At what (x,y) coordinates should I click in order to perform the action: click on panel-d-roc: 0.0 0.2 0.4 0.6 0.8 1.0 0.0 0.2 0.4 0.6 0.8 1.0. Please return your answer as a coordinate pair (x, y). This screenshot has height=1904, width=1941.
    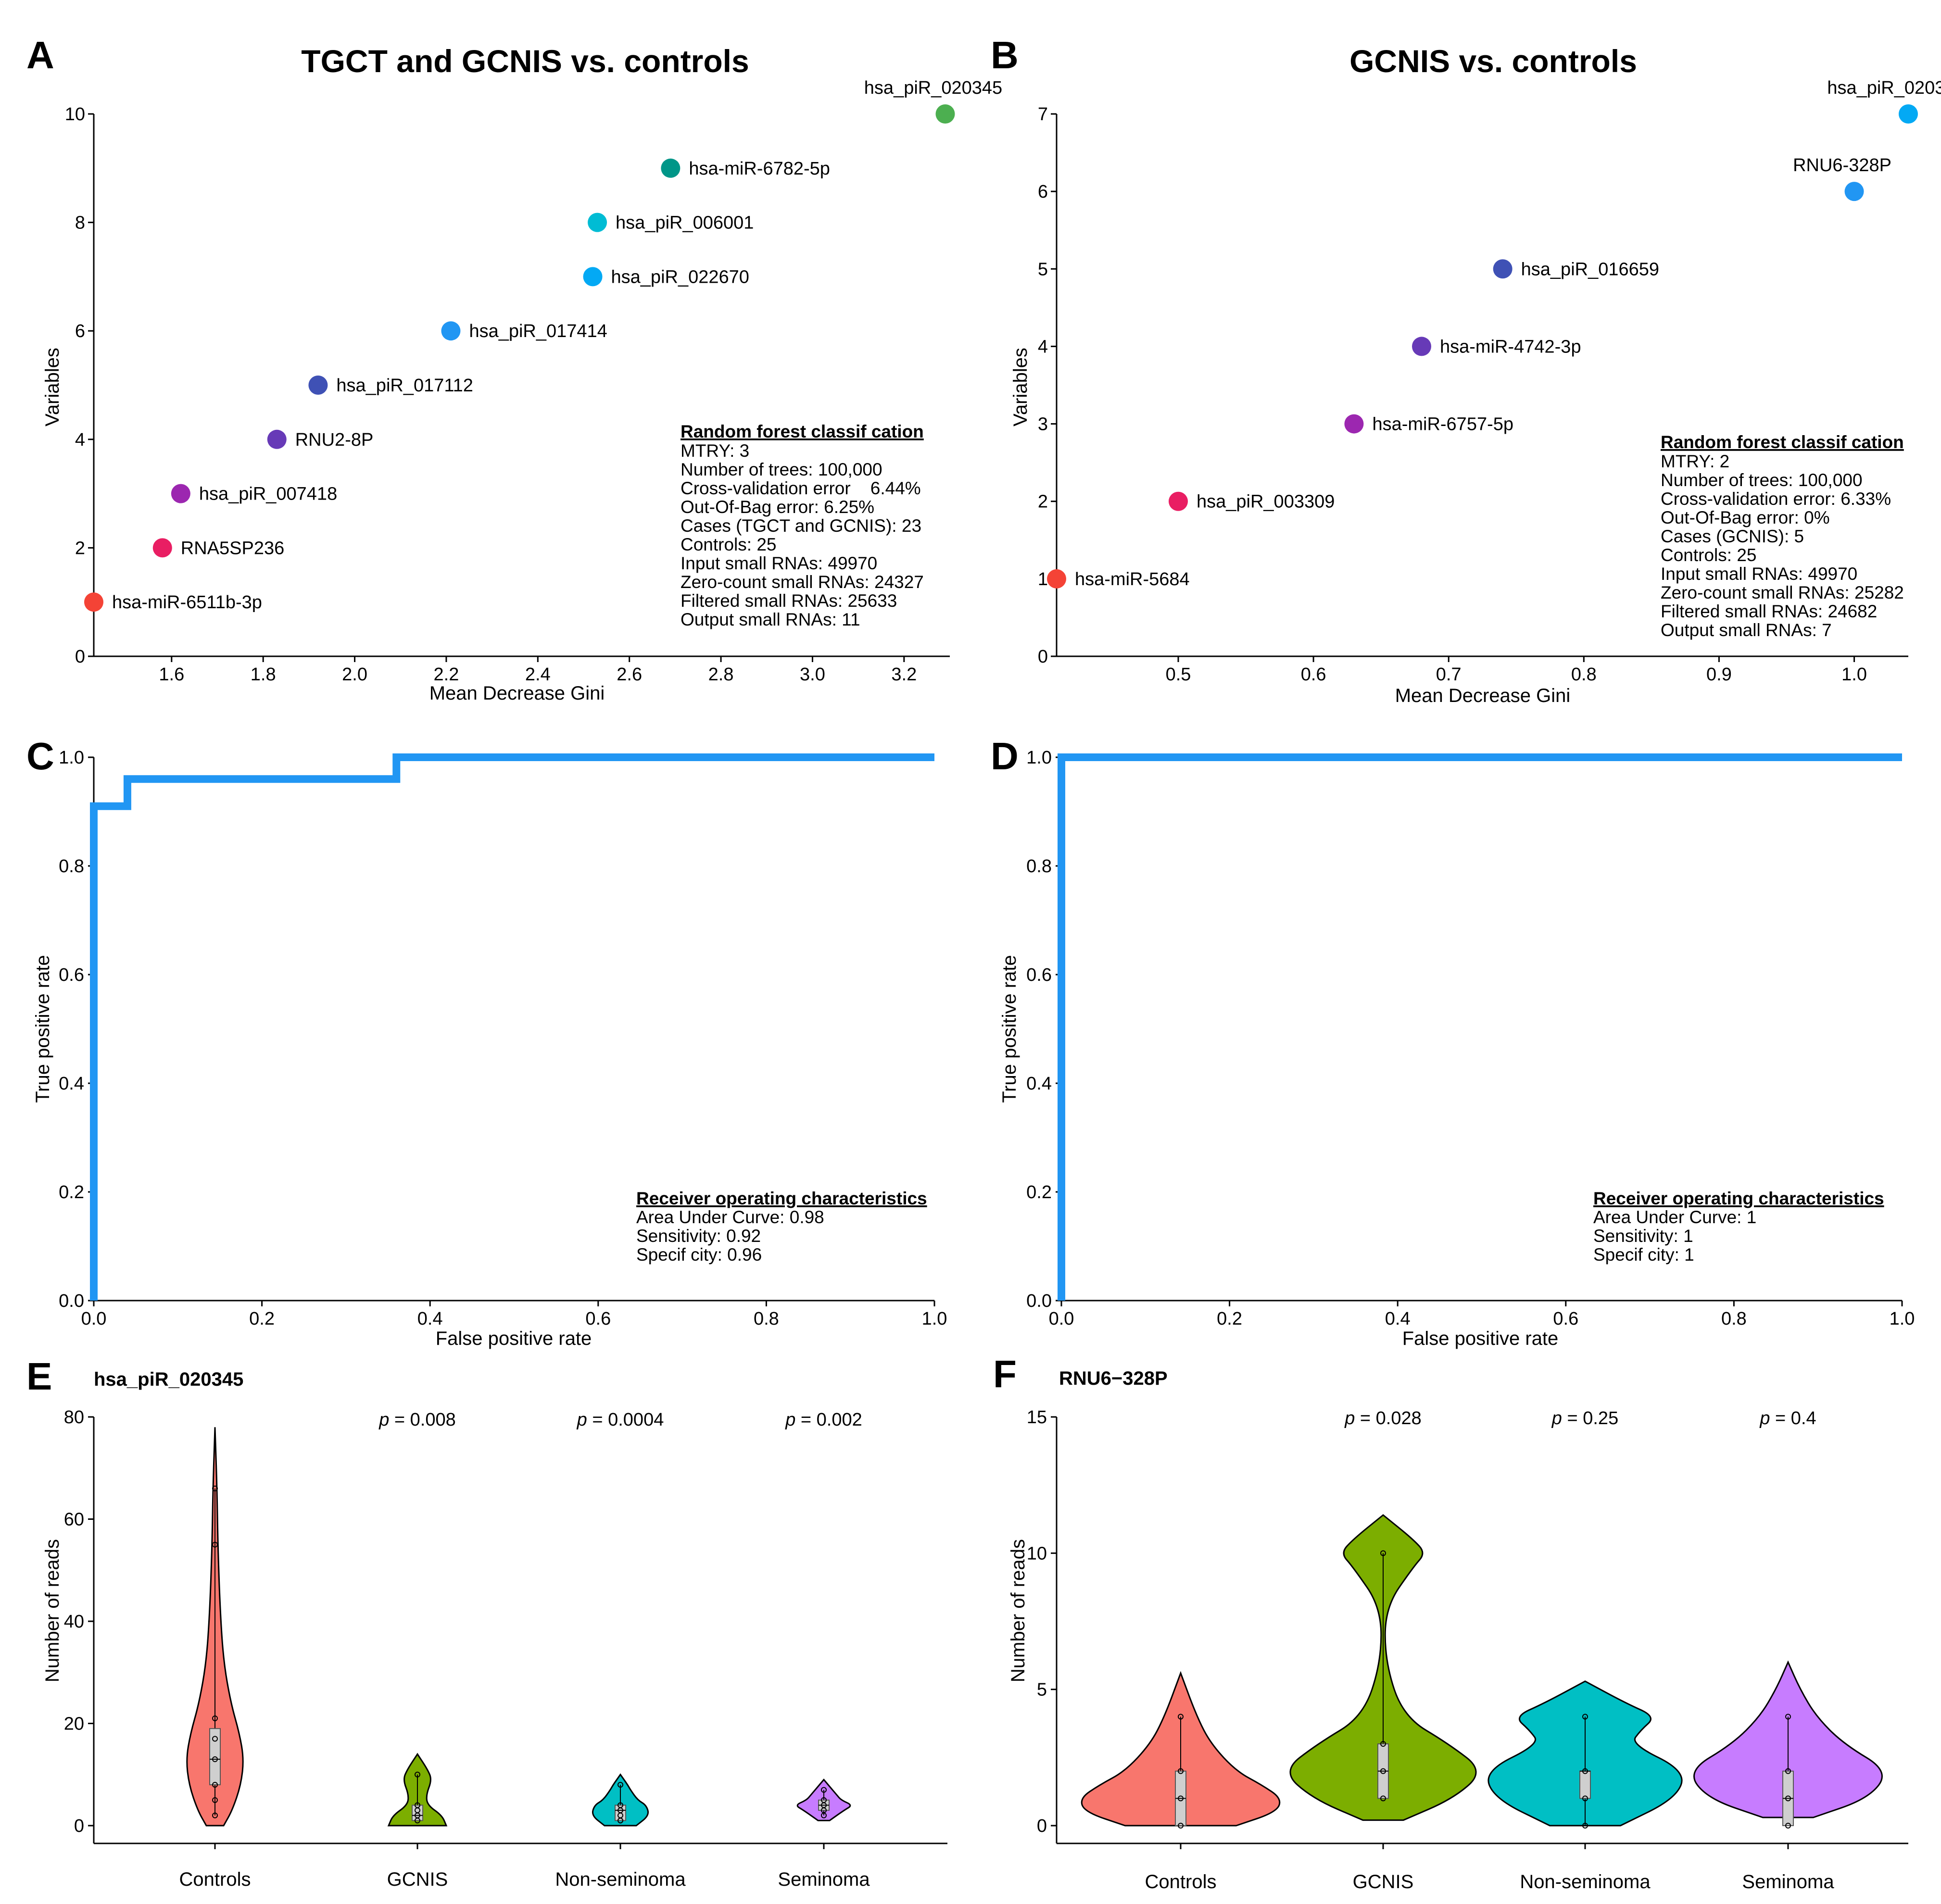
    Looking at the image, I should click on (1470, 1038).